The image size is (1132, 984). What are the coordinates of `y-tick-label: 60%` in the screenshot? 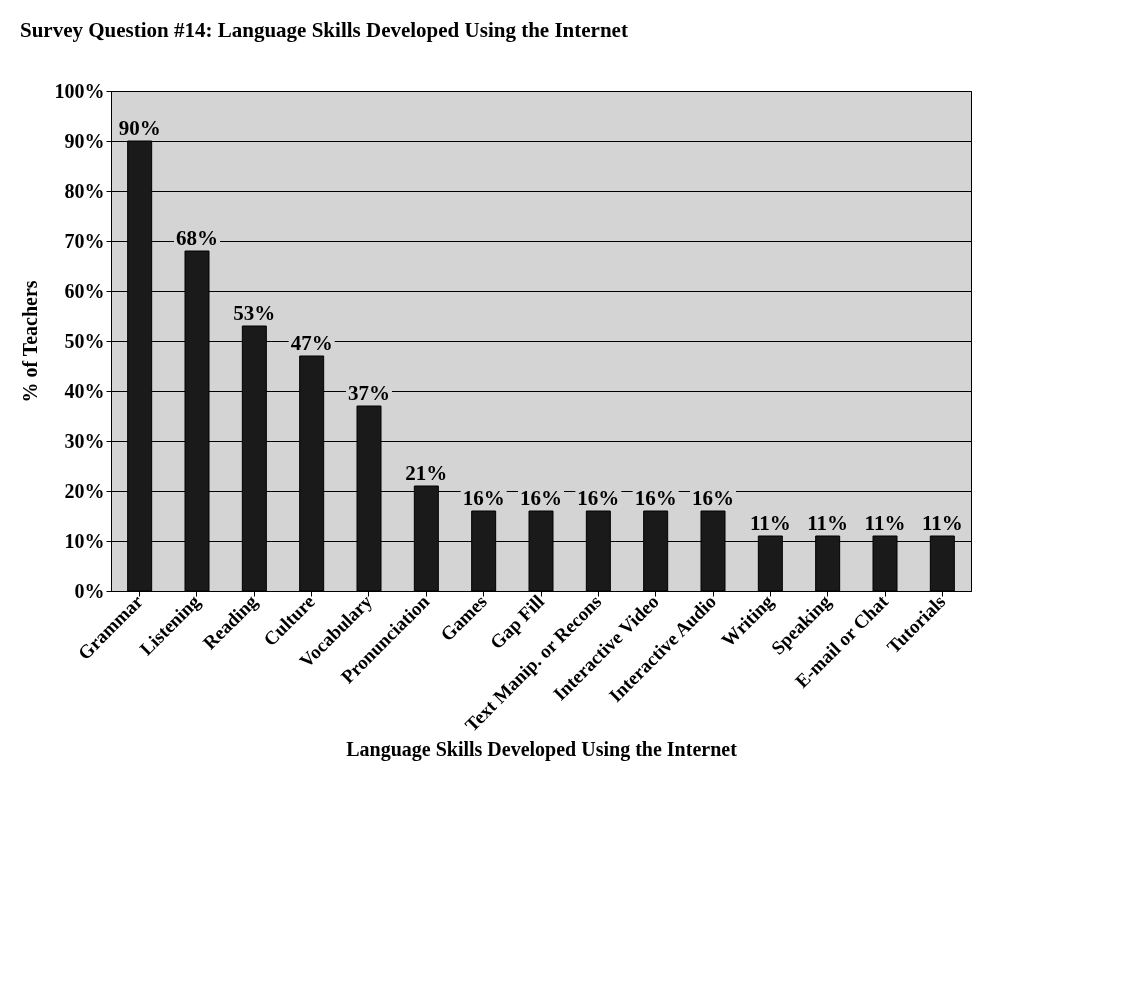 It's located at (84, 290).